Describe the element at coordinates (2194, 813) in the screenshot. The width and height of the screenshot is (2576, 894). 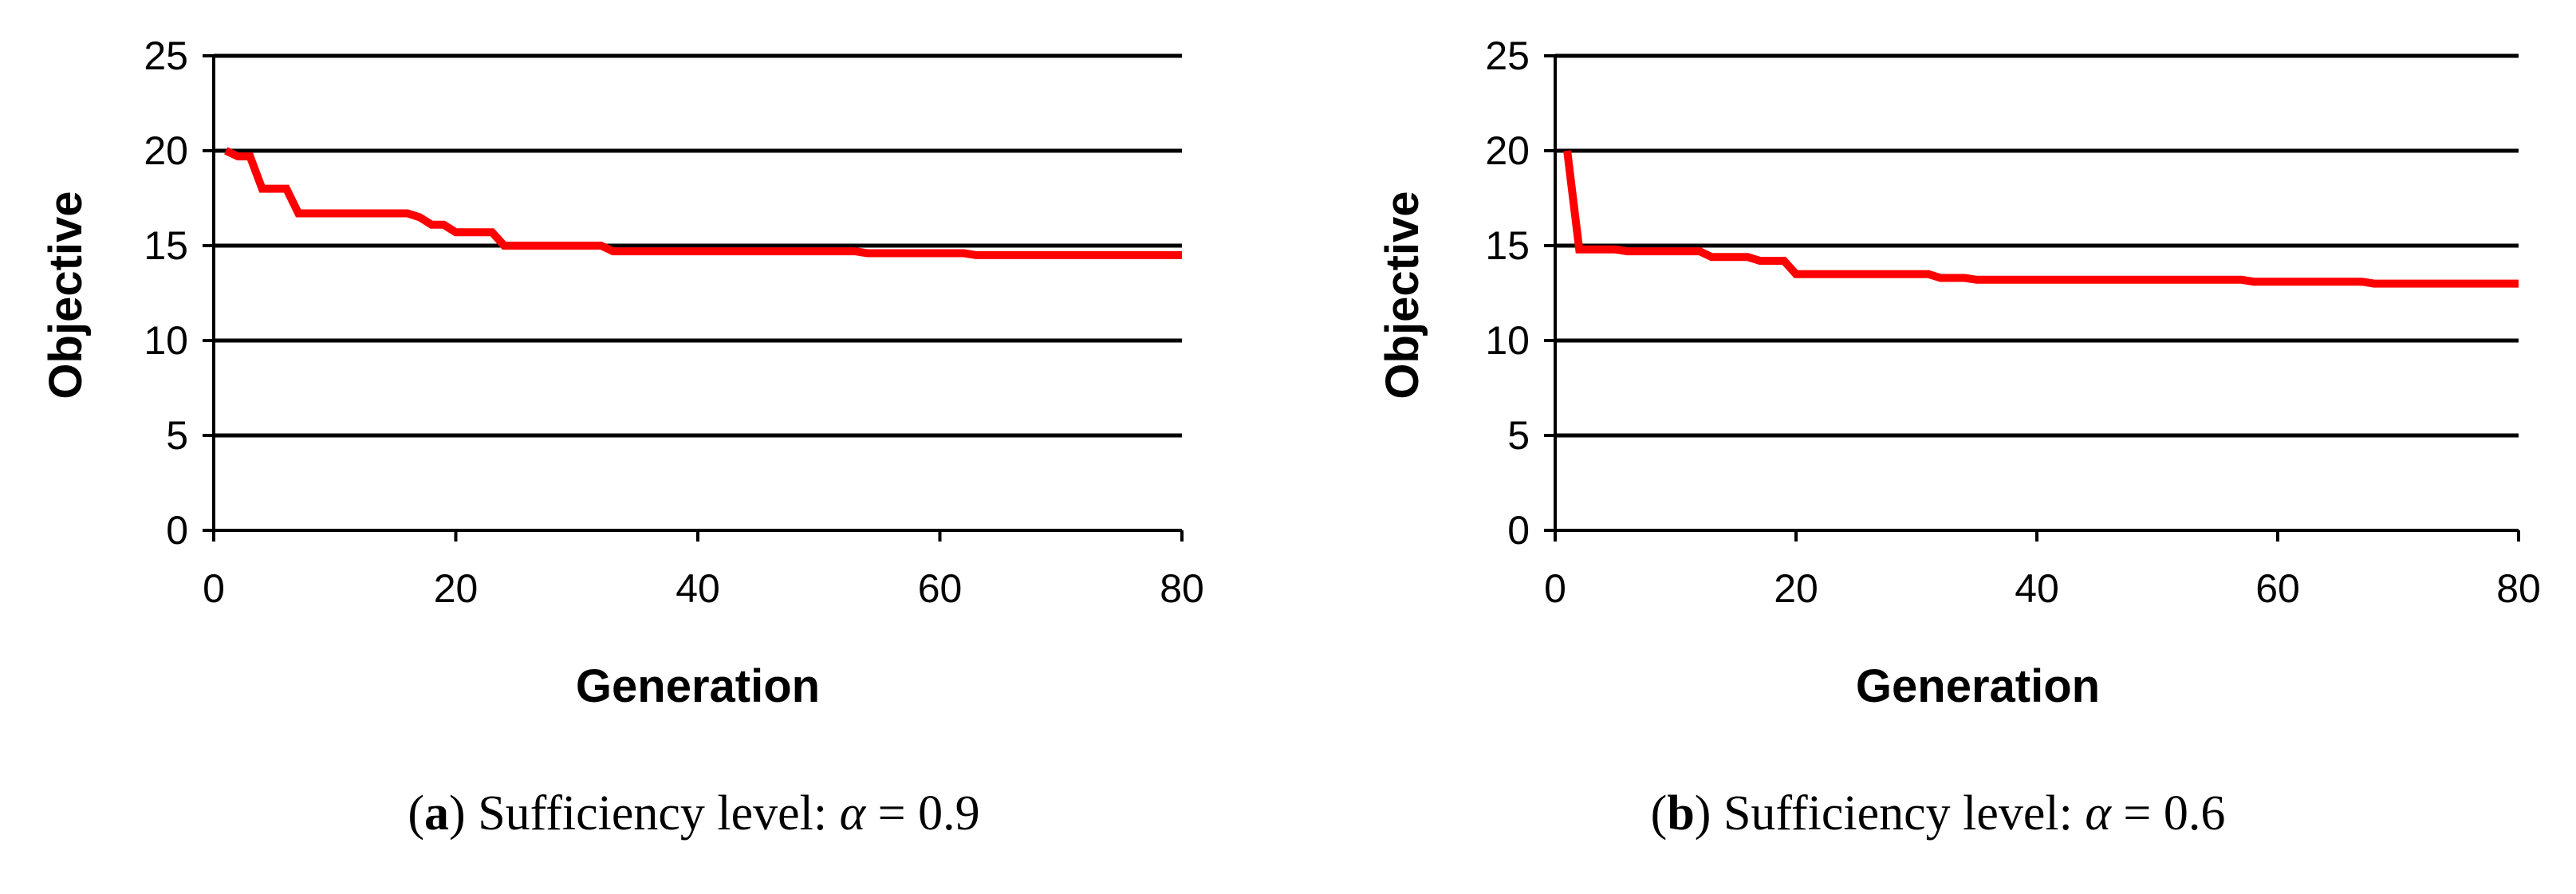
I see `caption-value: 0.6` at that location.